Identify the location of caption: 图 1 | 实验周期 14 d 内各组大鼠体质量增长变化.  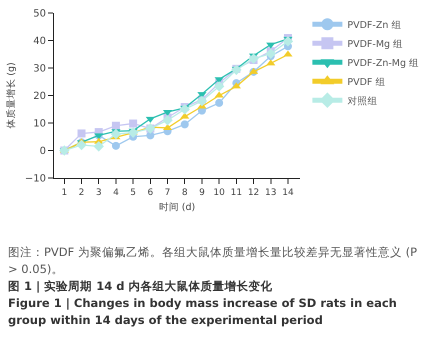
(141, 286).